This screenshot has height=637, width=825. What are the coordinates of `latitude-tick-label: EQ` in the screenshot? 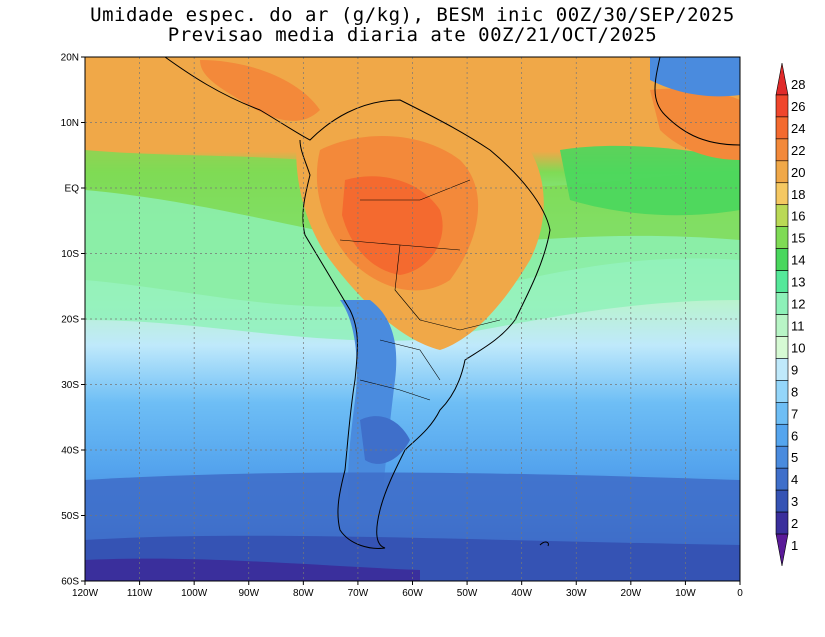 It's located at (72, 189).